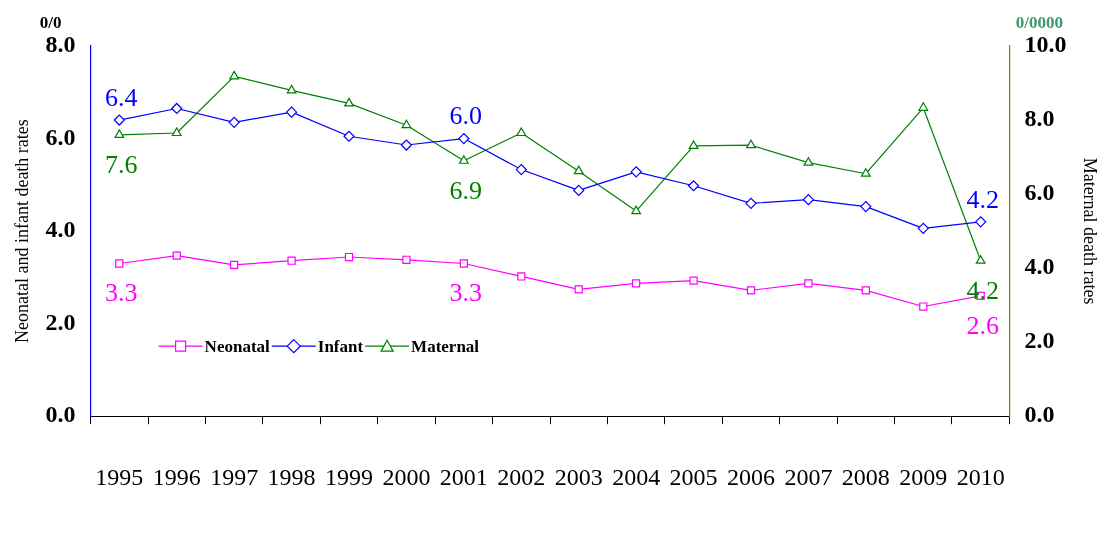 The image size is (1117, 542). I want to click on legend-label: Maternal, so click(445, 346).